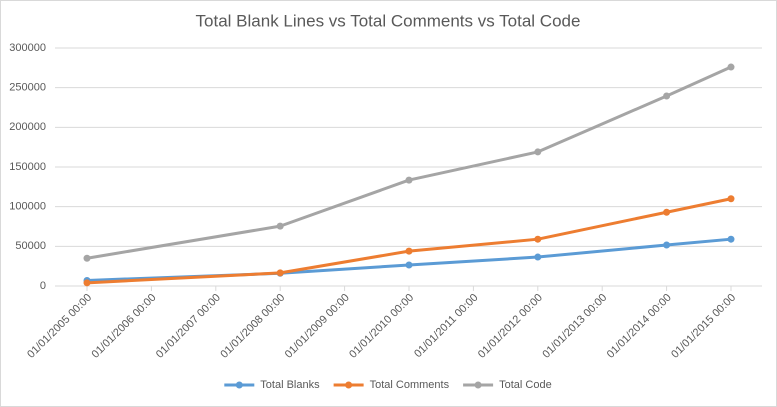 This screenshot has height=407, width=777. What do you see at coordinates (27, 207) in the screenshot?
I see `y-tick-label: 100000` at bounding box center [27, 207].